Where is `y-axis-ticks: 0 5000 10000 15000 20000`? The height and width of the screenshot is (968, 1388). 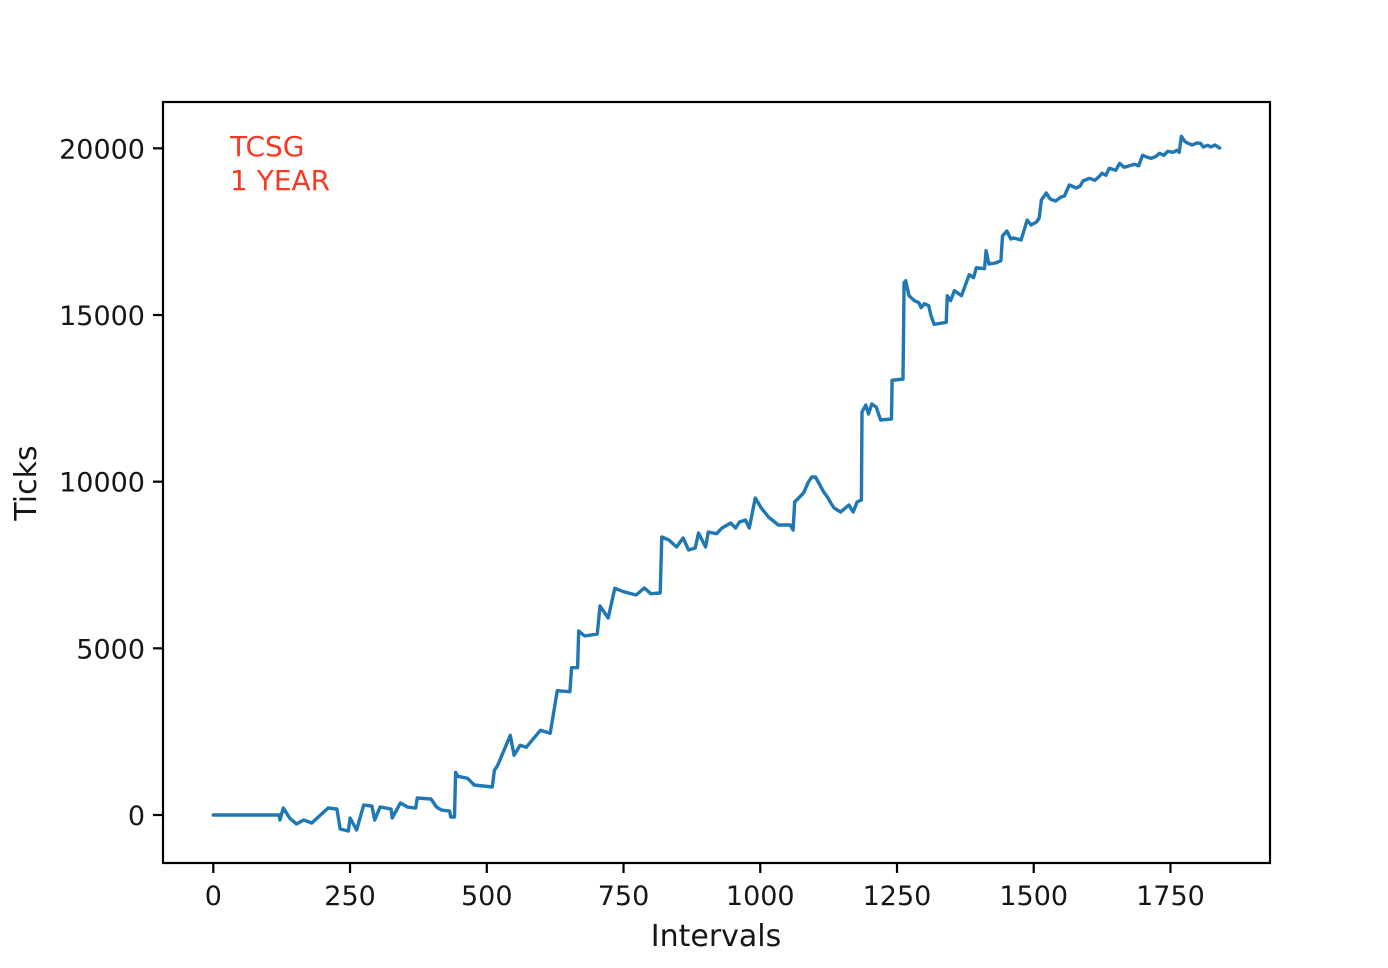 y-axis-ticks: 0 5000 10000 15000 20000 is located at coordinates (111, 483).